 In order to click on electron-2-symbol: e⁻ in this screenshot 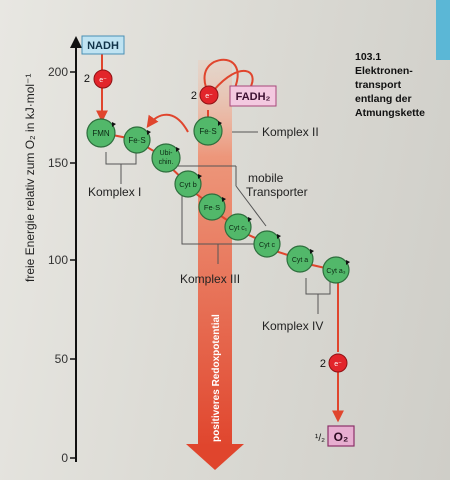, I will do `click(209, 96)`.